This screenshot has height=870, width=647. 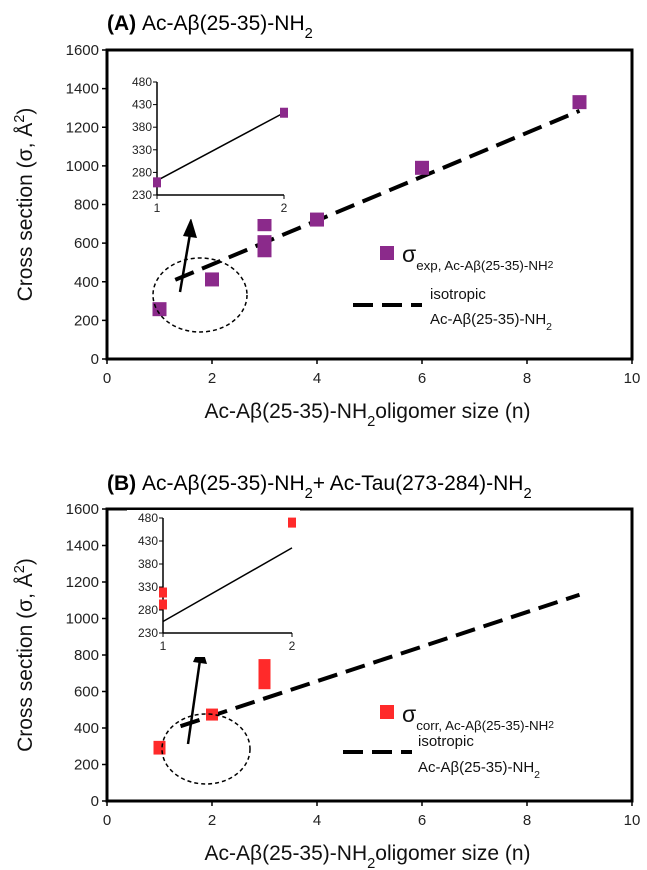 What do you see at coordinates (190, 228) in the screenshot?
I see `zoom-arrow-head` at bounding box center [190, 228].